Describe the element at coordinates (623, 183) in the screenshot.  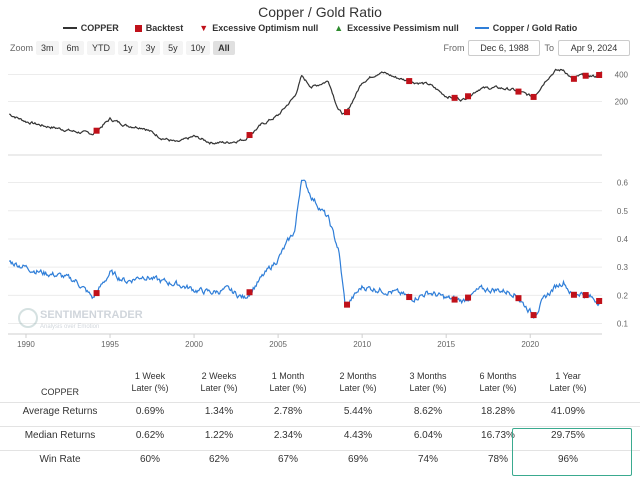
I see `y-tick-label: 0.6` at that location.